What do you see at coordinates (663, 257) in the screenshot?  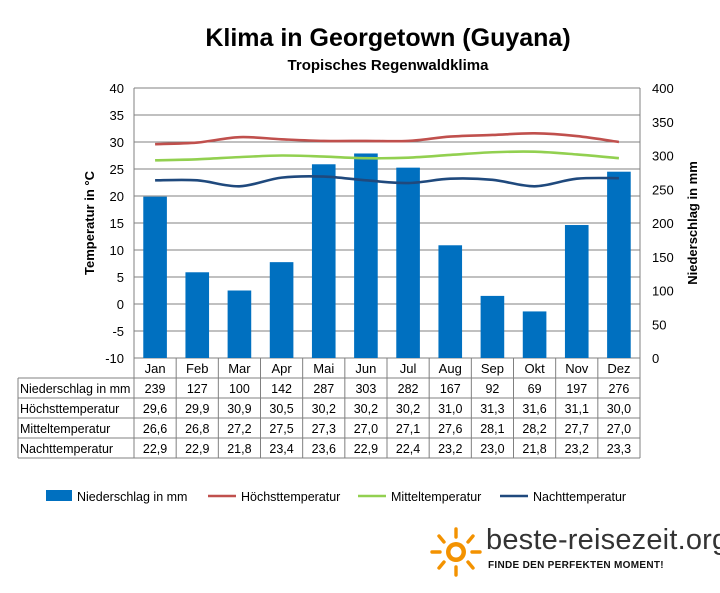 I see `y-right-tick-label: 150` at bounding box center [663, 257].